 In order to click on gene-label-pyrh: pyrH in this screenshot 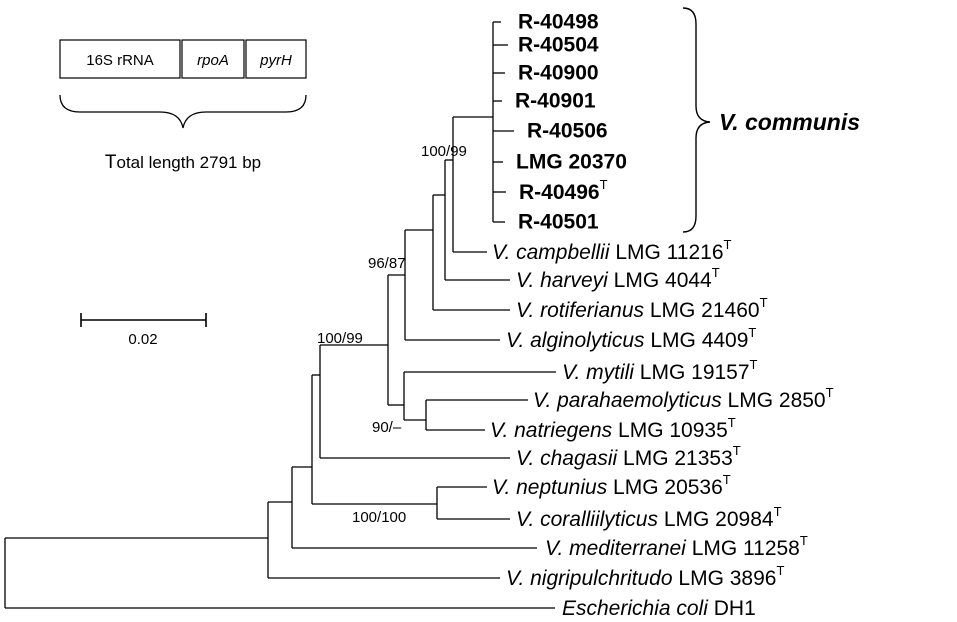, I will do `click(275, 60)`.